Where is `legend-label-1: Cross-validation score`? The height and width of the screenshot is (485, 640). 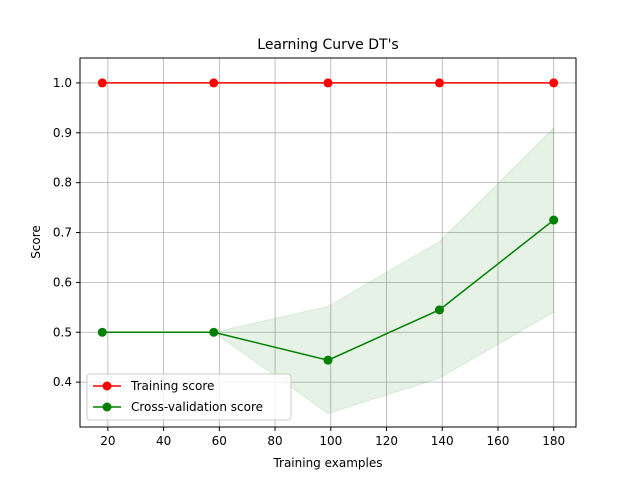
legend-label-1: Cross-validation score is located at coordinates (197, 407).